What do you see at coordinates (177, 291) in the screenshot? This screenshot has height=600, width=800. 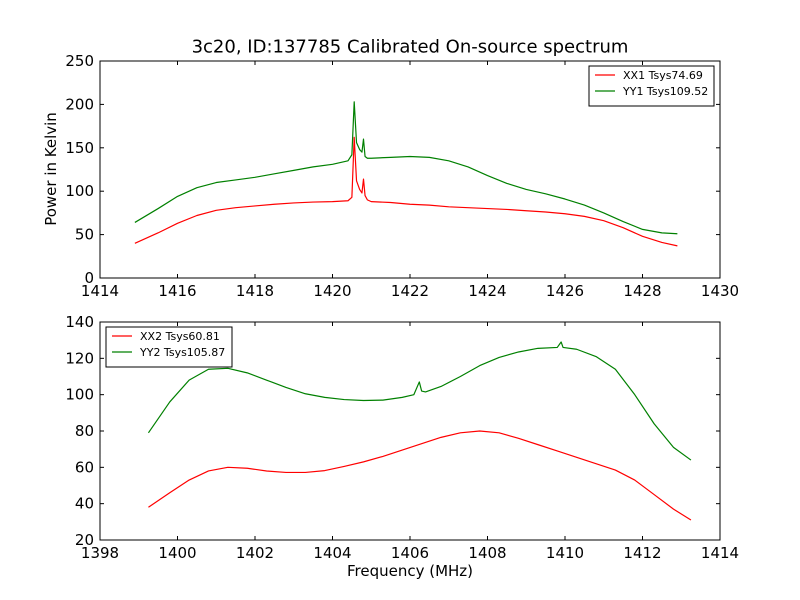 I see `x-tick-label: 1416` at bounding box center [177, 291].